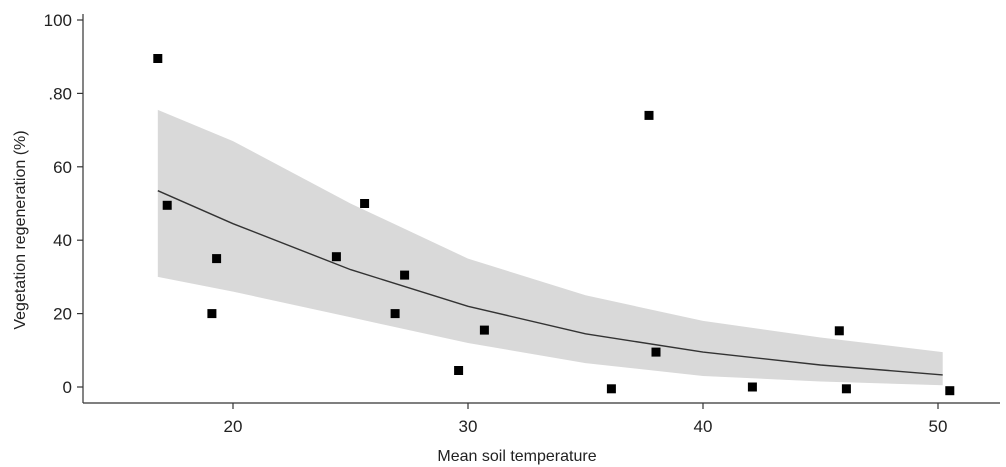  I want to click on x-tick-label: 30, so click(468, 426).